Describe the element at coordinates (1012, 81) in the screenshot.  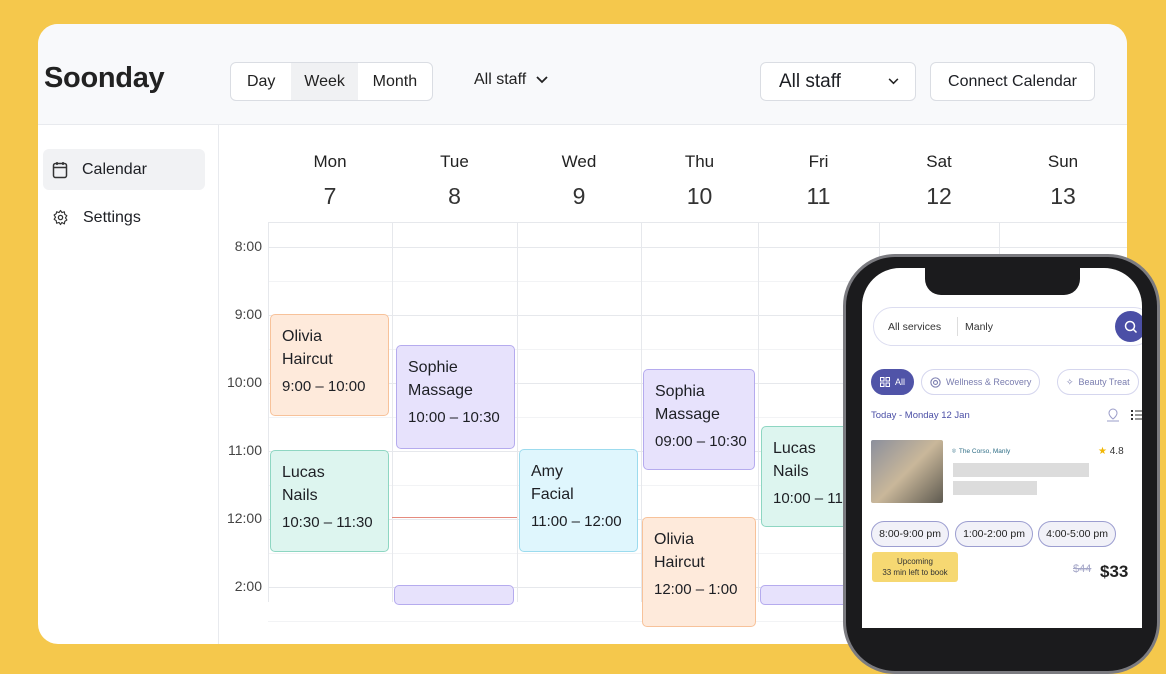
I see `connect-calendar-button: Connect Calendar` at that location.